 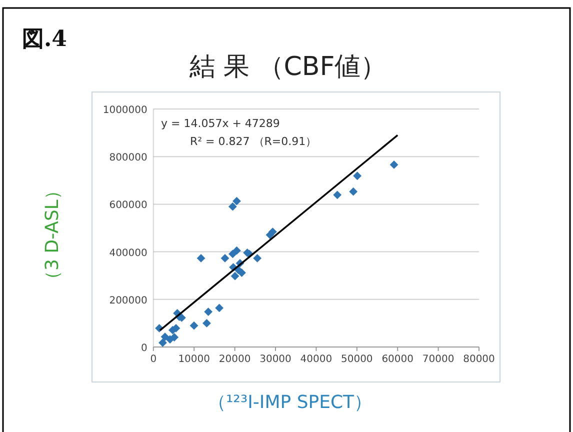 I want to click on x-tick-label: 60000, so click(x=398, y=359).